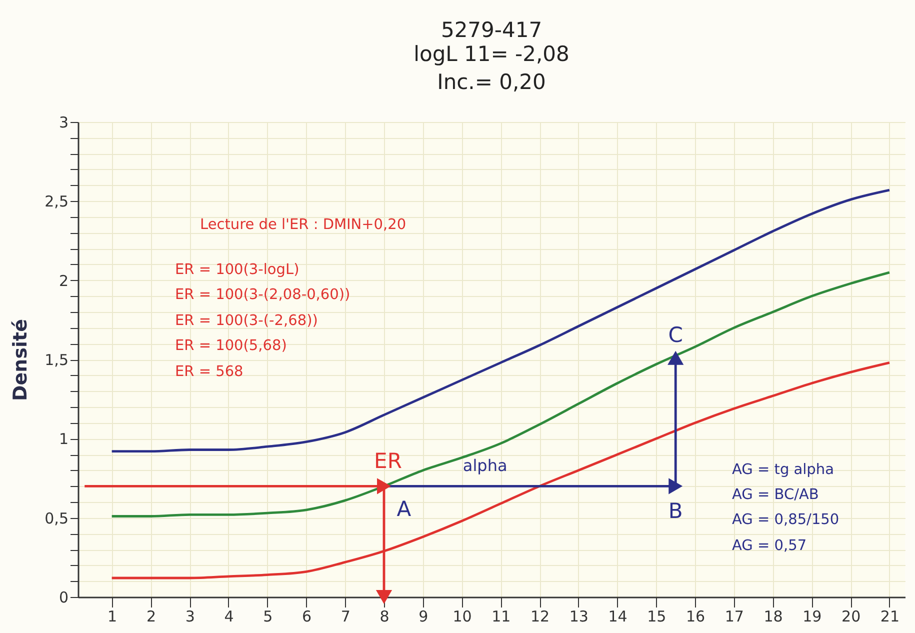 The image size is (915, 633). I want to click on annotation: Lecture de l'ER : DMIN+0,20, so click(303, 225).